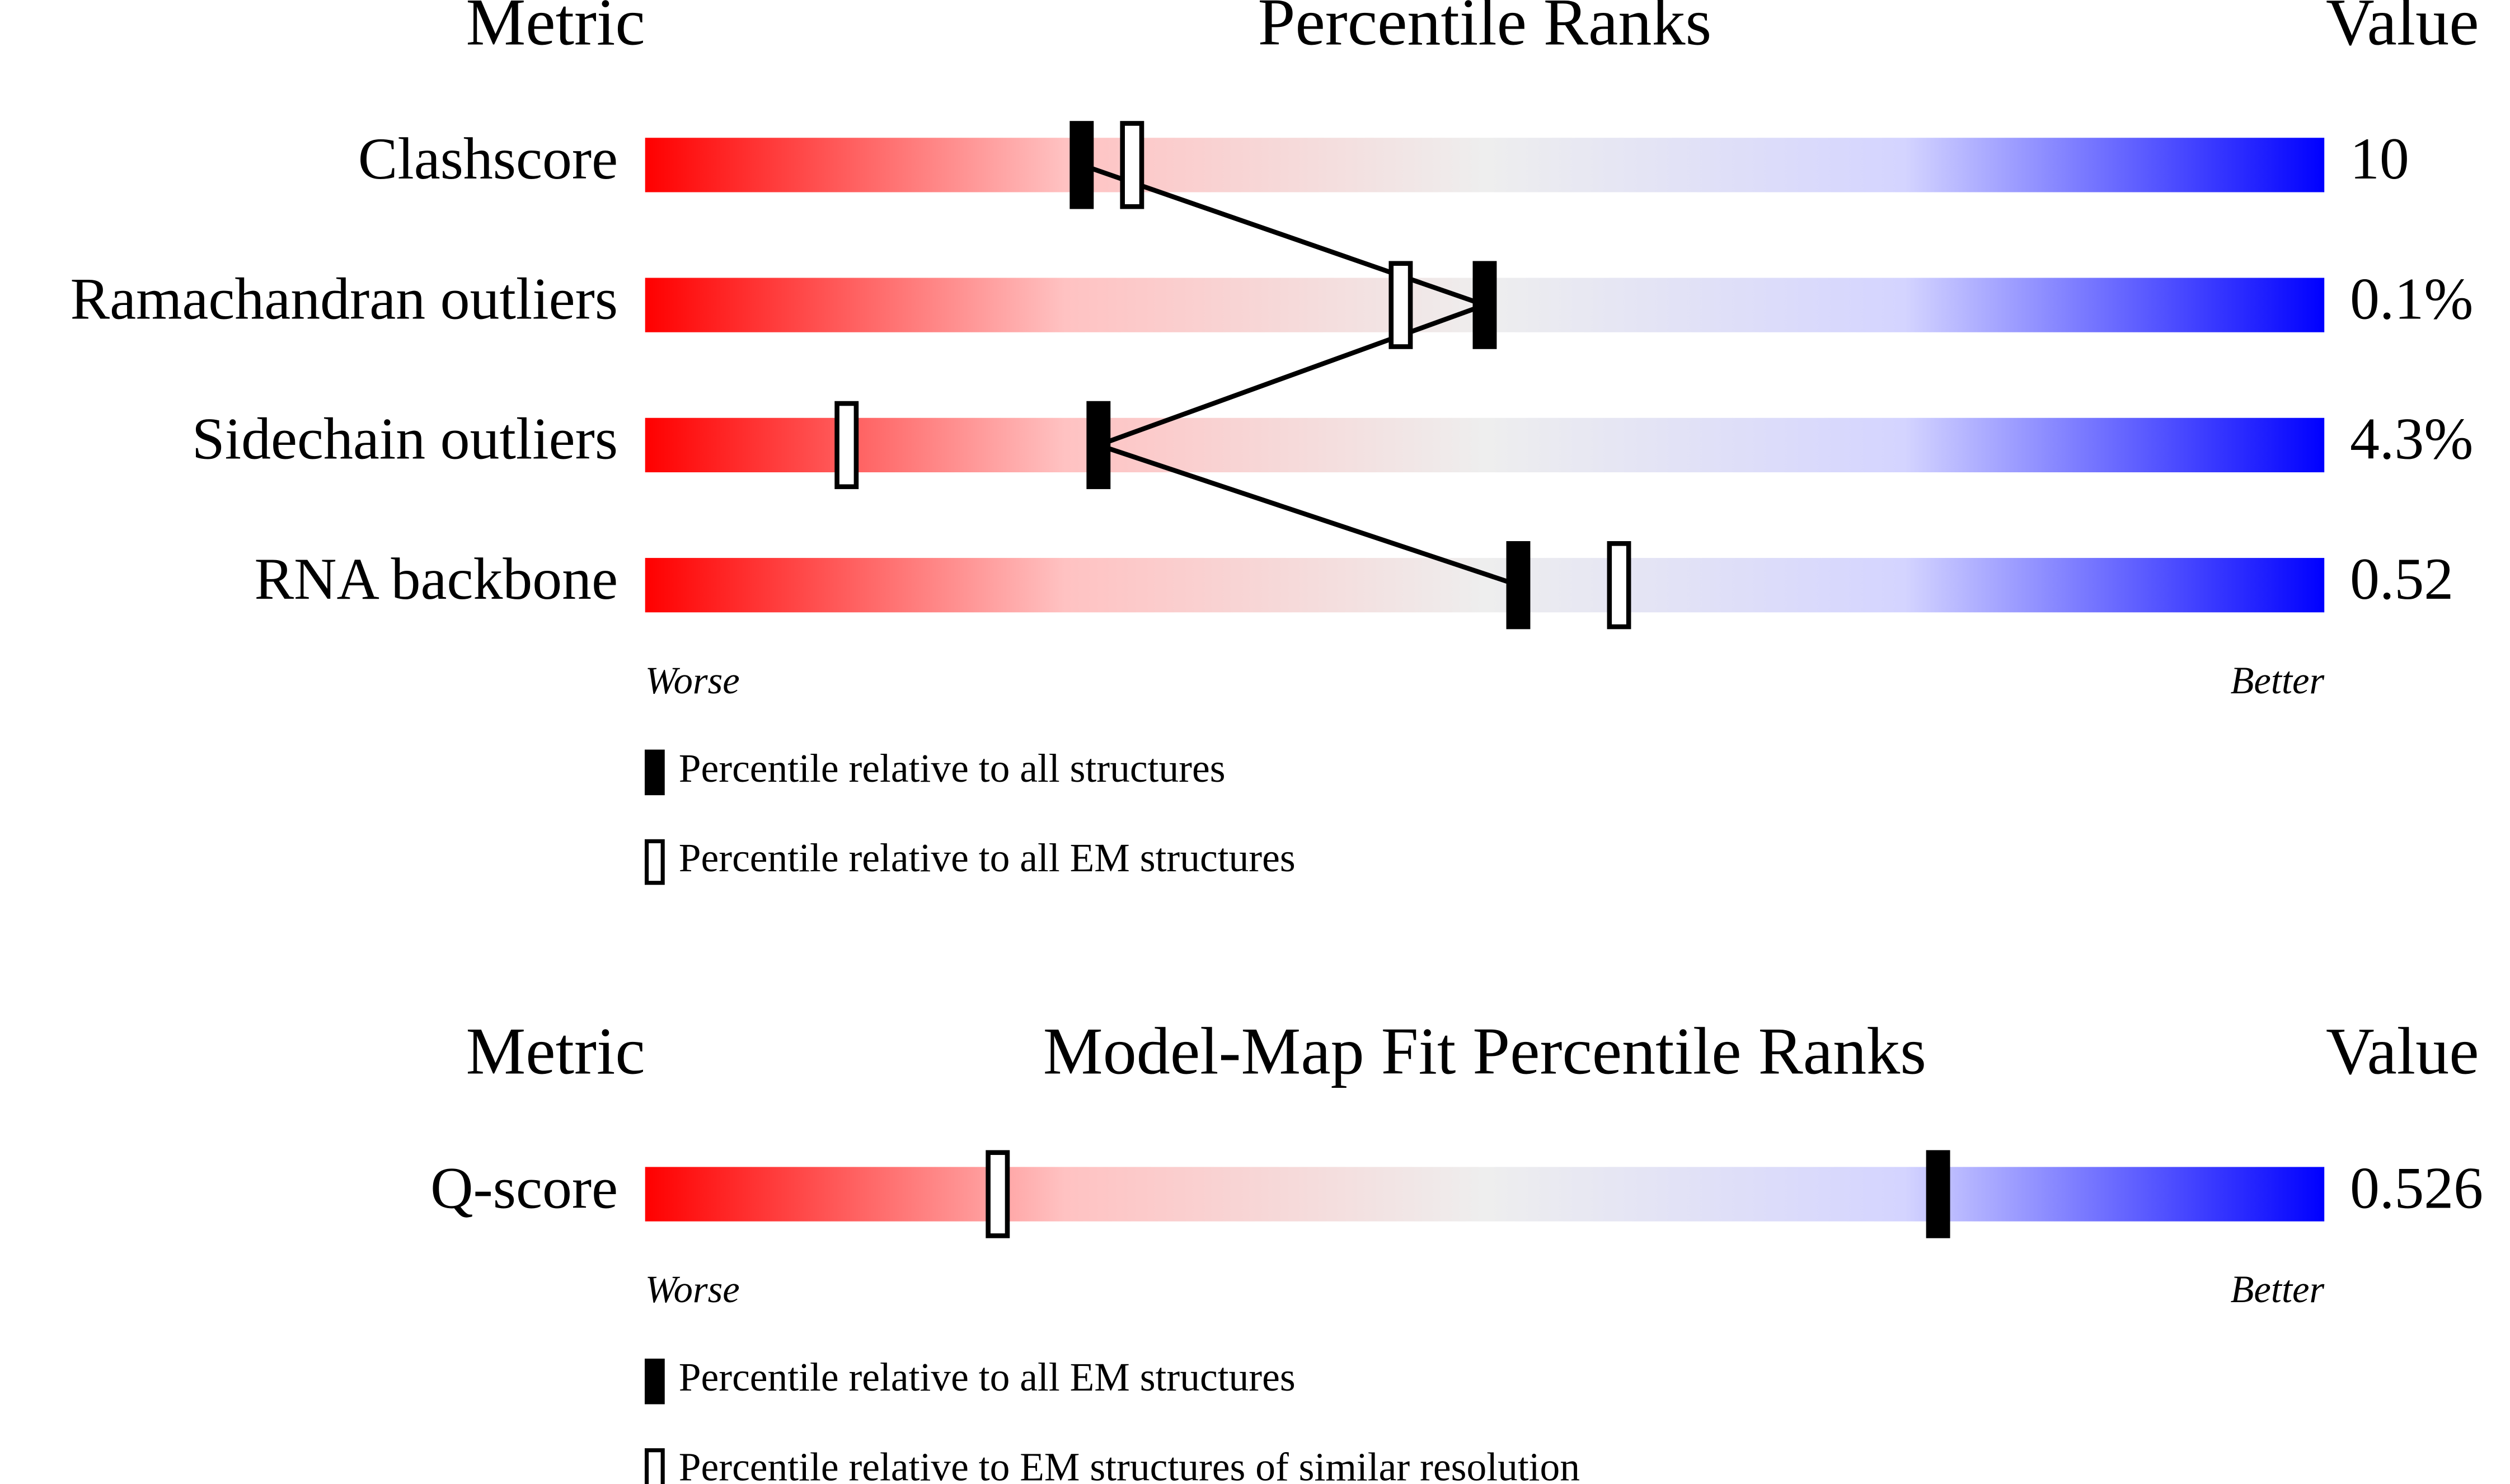 This screenshot has height=1484, width=2510. Describe the element at coordinates (2411, 439) in the screenshot. I see `metric-value: 4.3%` at that location.